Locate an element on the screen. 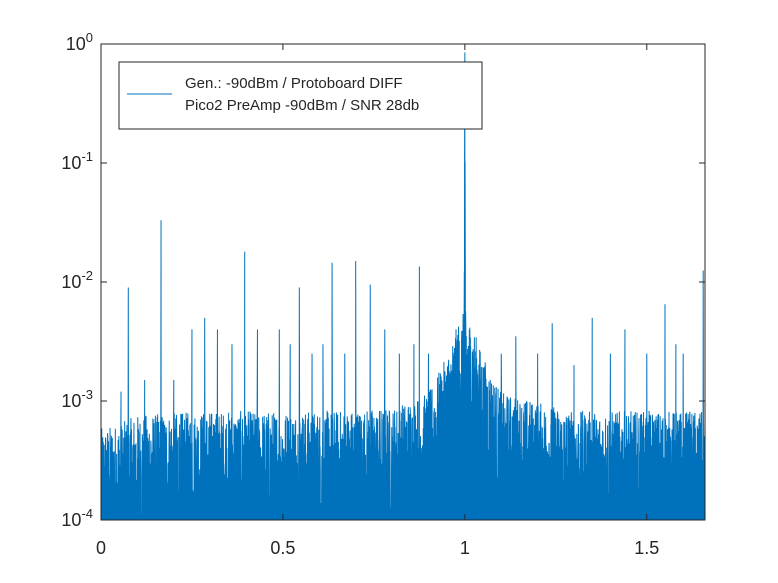  legend-box is located at coordinates (300, 95).